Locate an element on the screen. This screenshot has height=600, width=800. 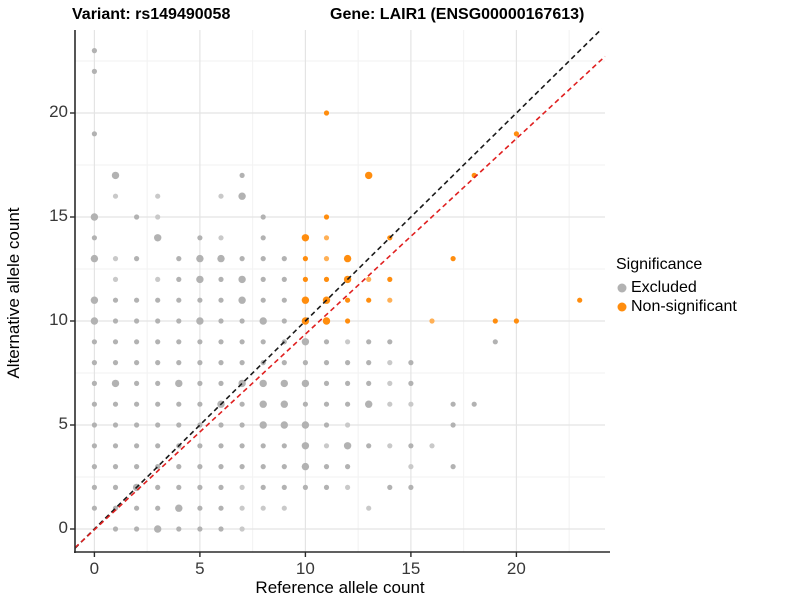
excluded-dot-icon is located at coordinates (622, 287).